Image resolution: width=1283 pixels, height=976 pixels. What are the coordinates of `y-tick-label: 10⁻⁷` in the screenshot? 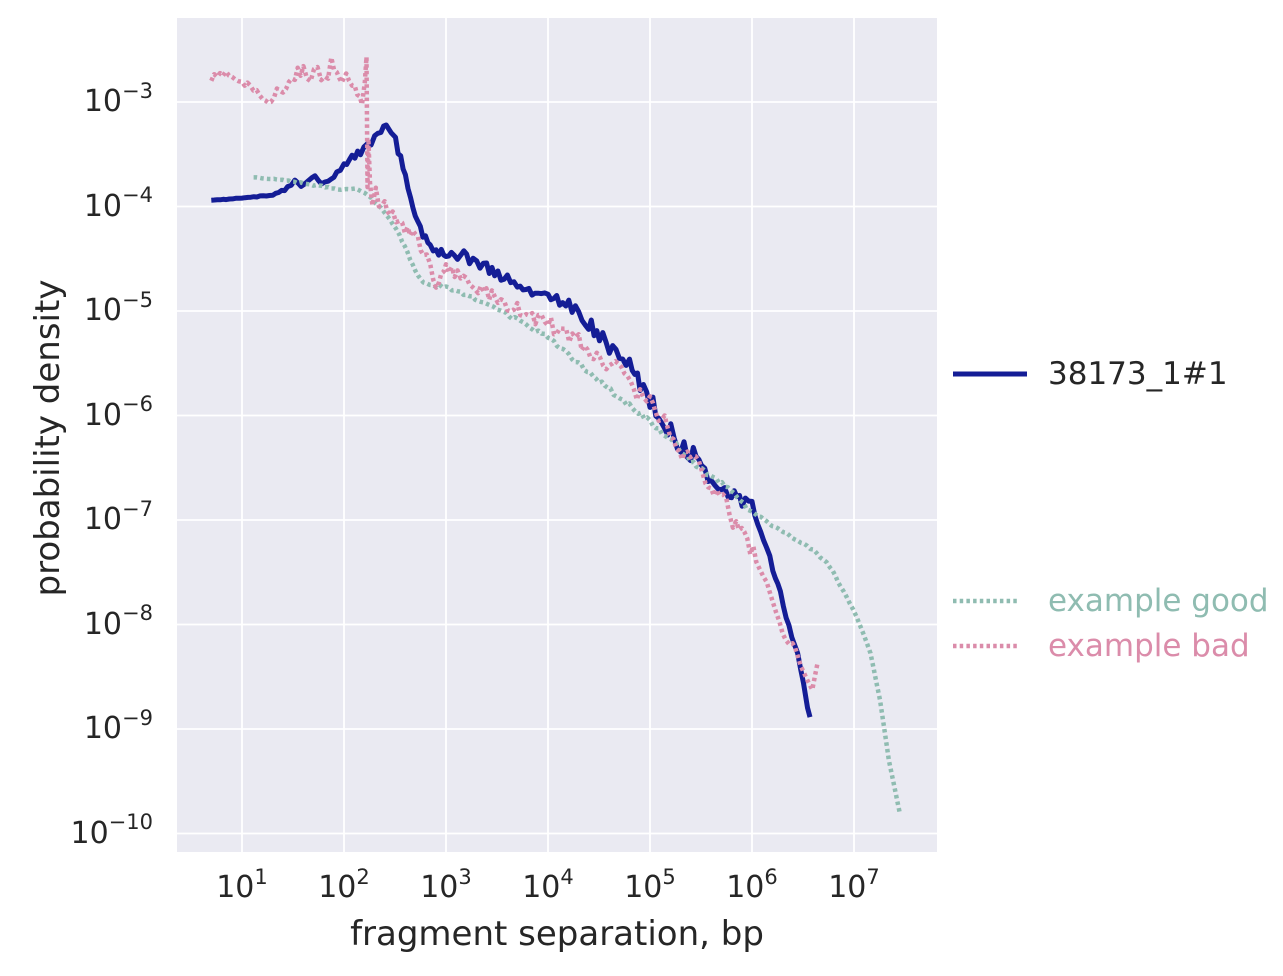 It's located at (118, 516).